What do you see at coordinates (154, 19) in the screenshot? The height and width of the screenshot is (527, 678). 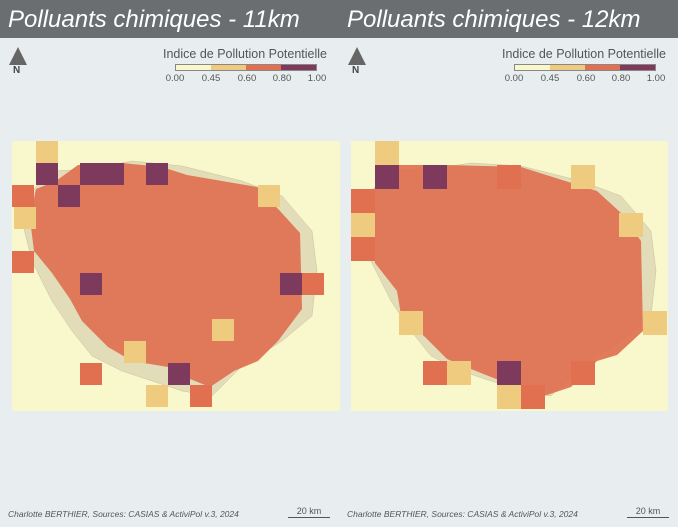 I see `map-title: Polluants chimiques - 11km` at bounding box center [154, 19].